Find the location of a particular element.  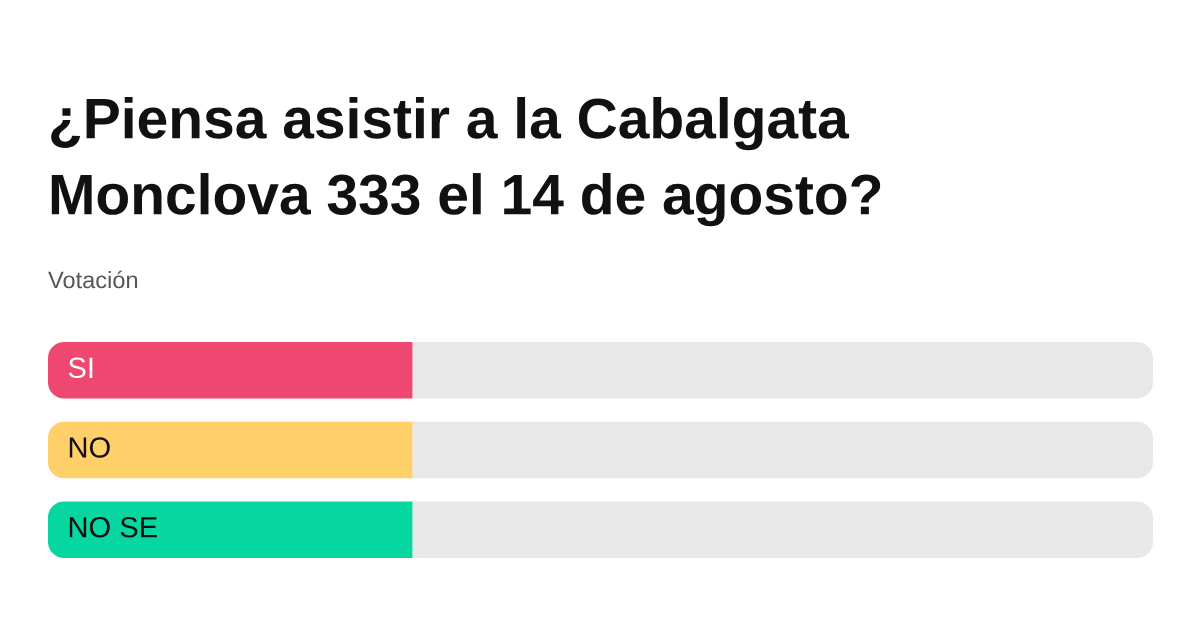

chart-subtitle: Votación is located at coordinates (93, 279).